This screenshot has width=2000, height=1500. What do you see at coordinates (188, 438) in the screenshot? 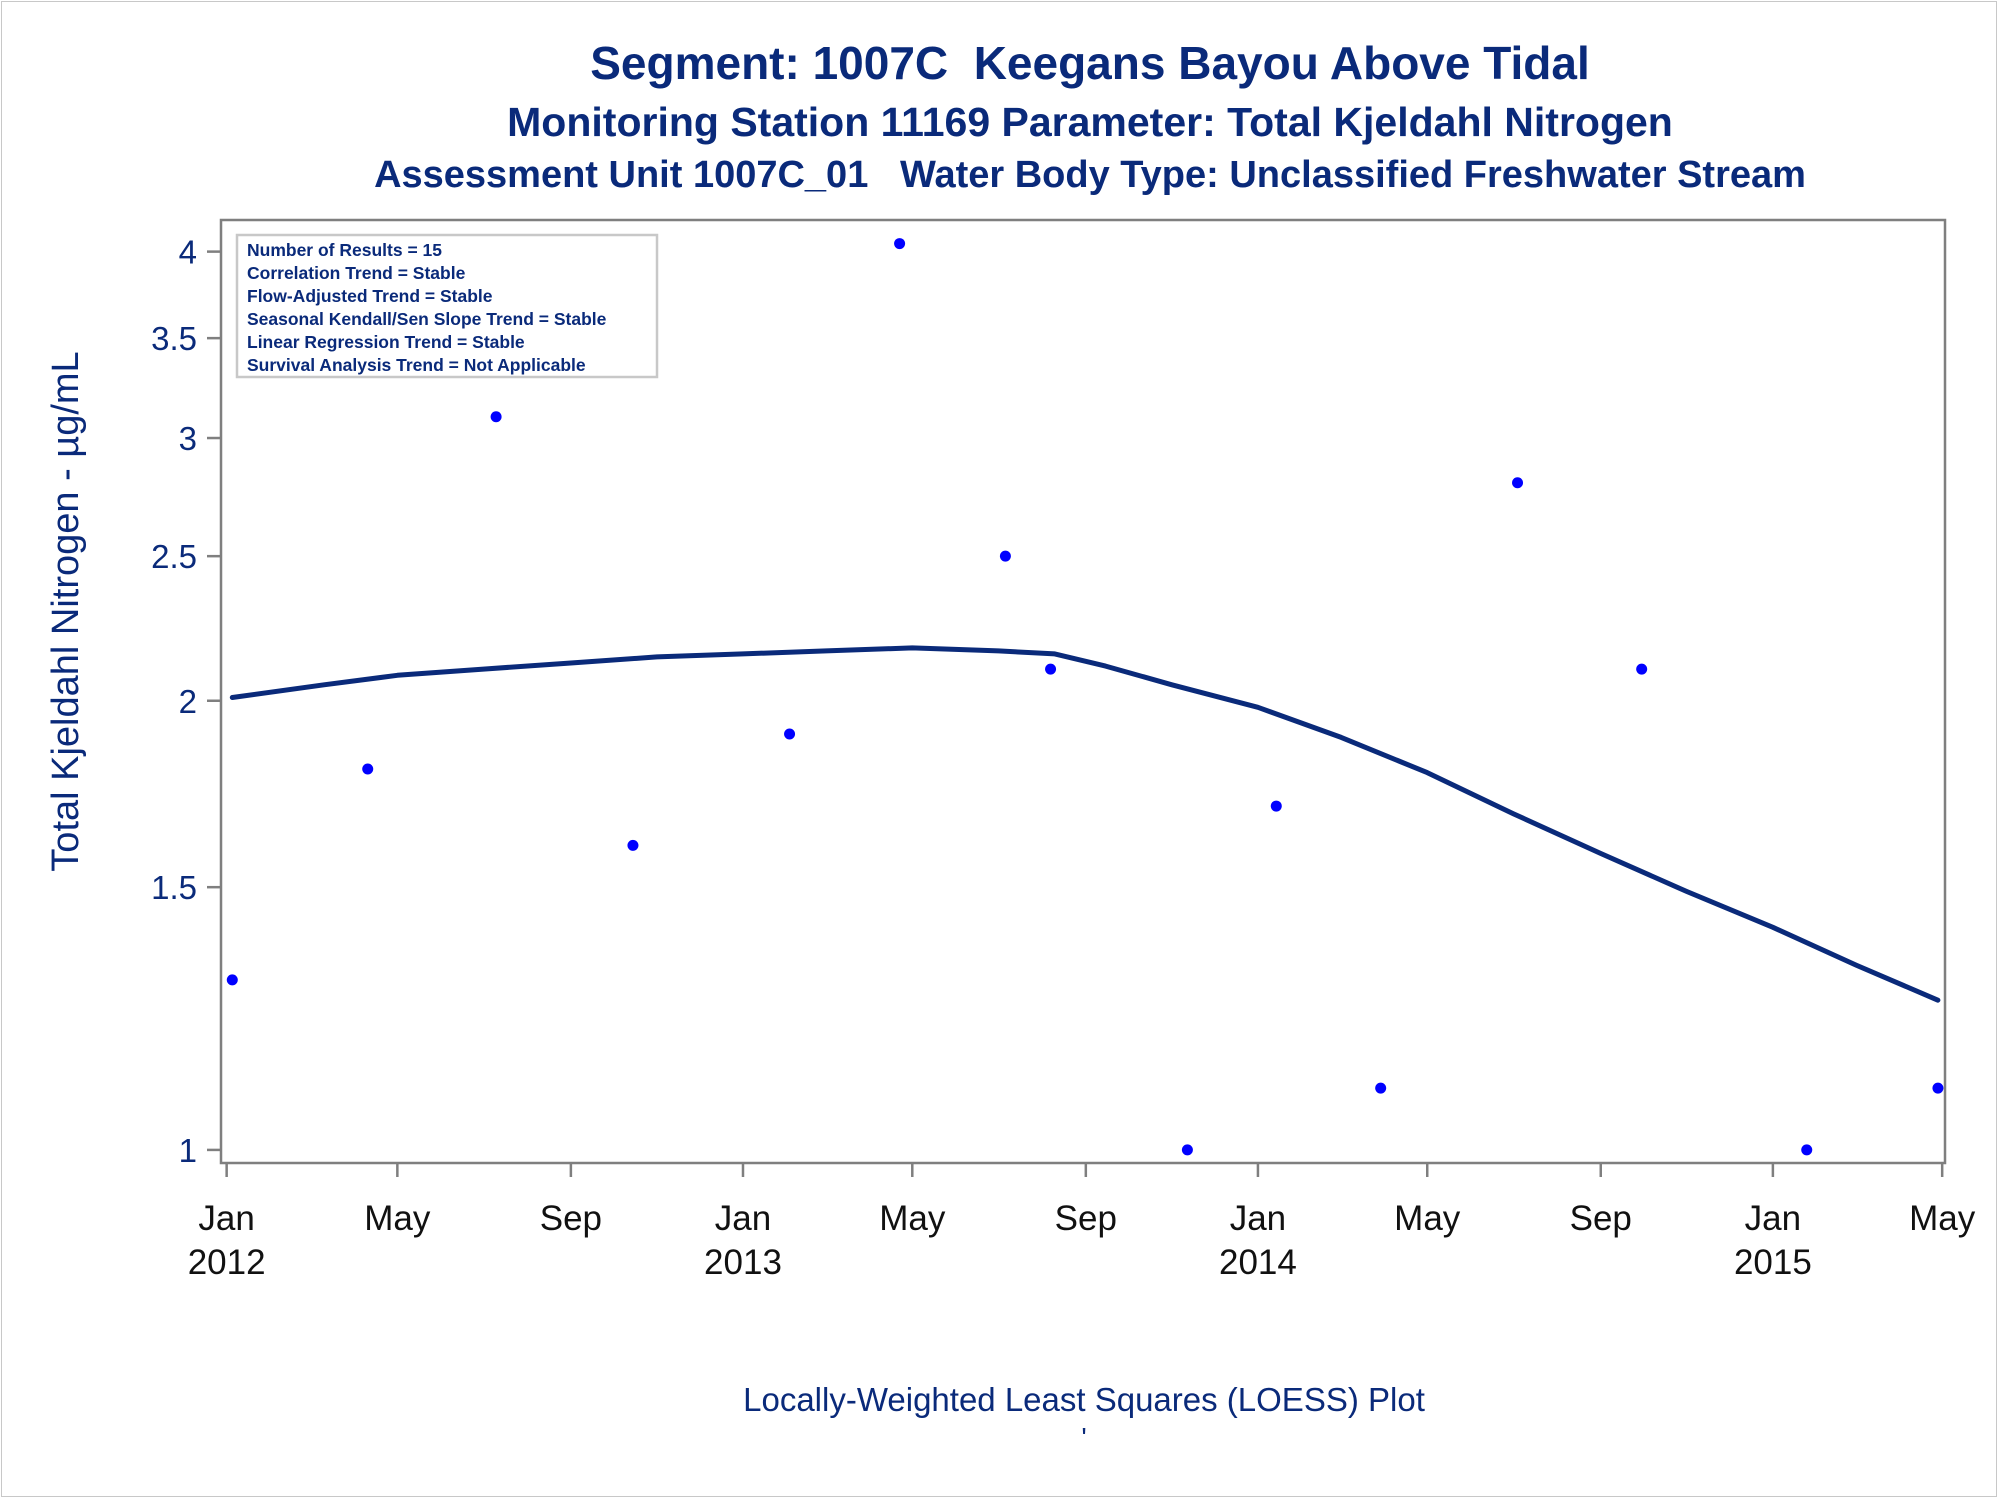
I see `y-tick-label: 3` at bounding box center [188, 438].